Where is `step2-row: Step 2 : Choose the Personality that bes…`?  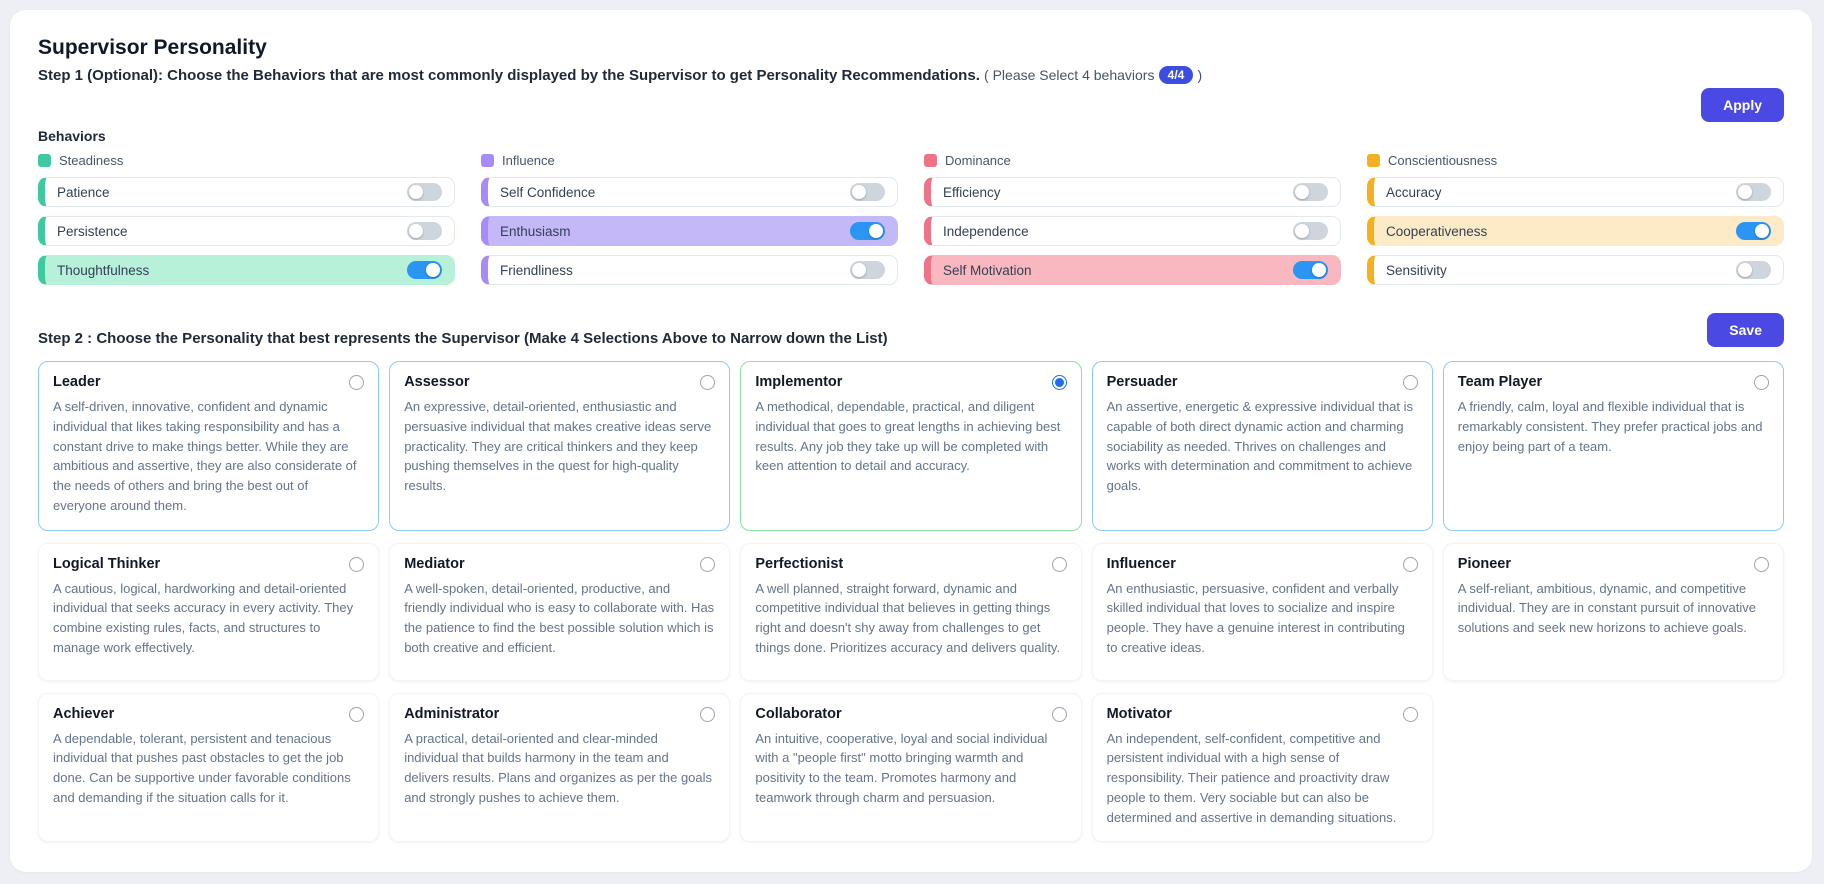 step2-row: Step 2 : Choose the Personality that bes… is located at coordinates (911, 330).